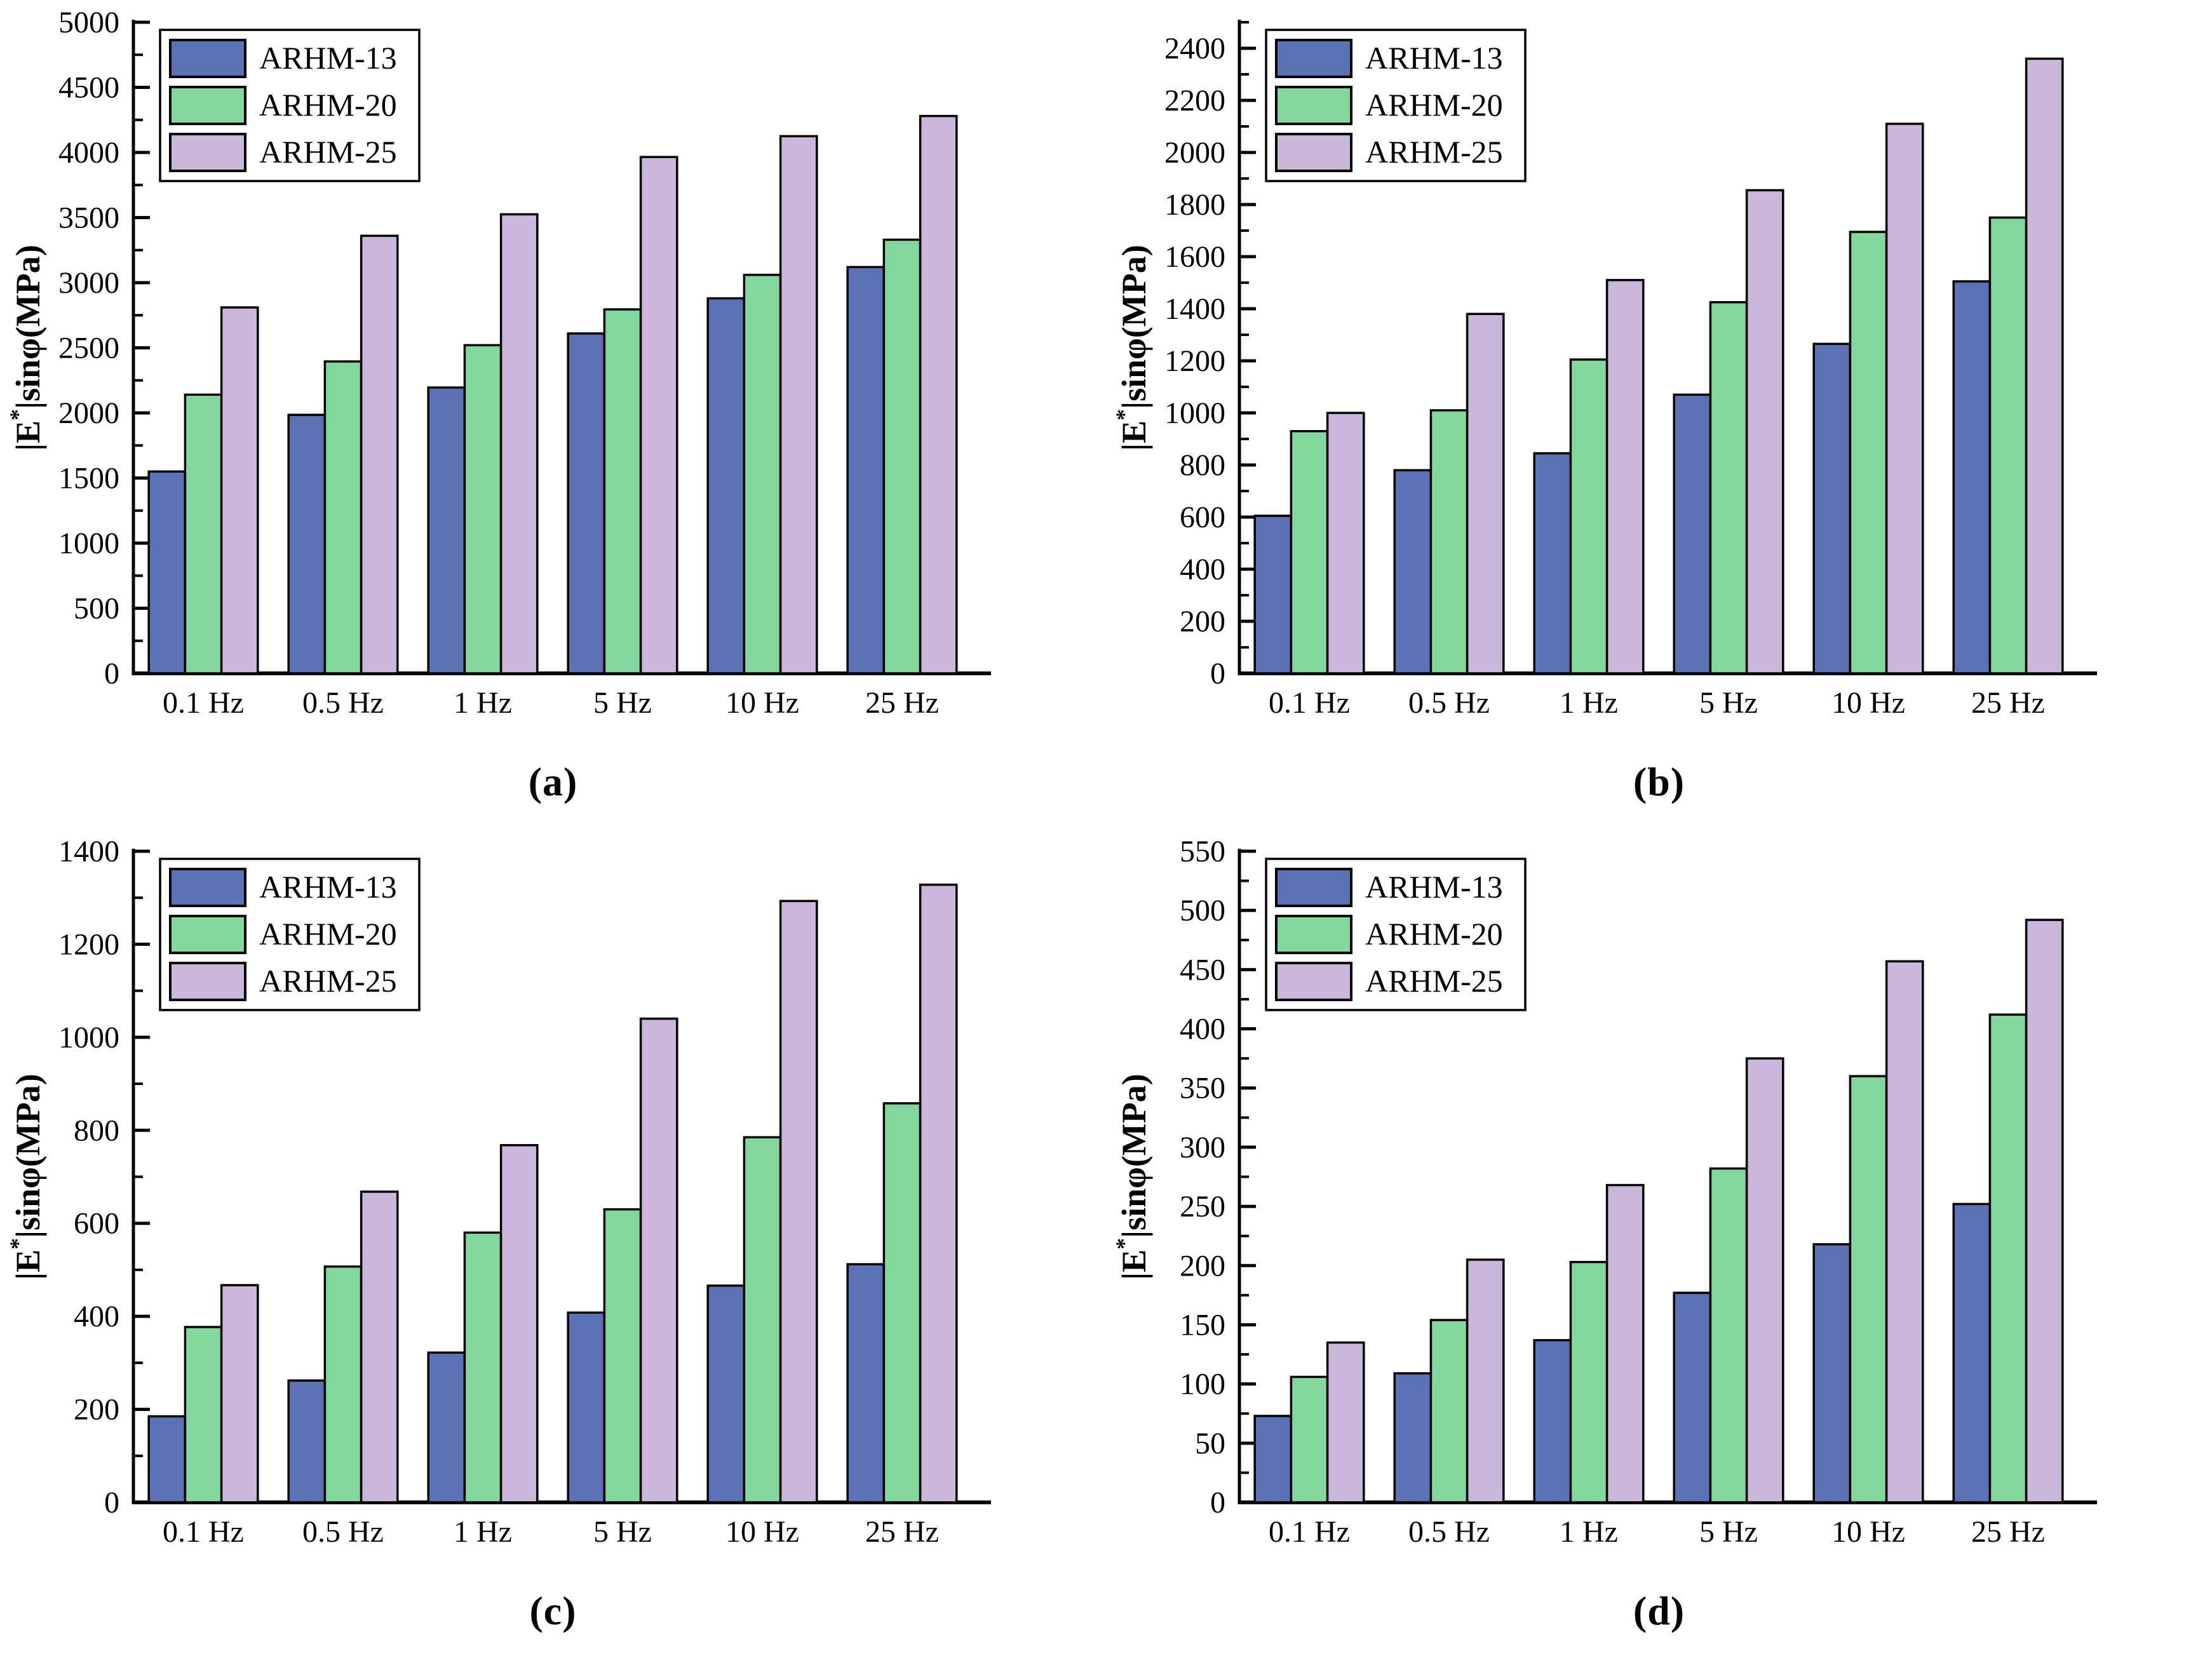 The height and width of the screenshot is (1658, 2212). Describe the element at coordinates (1217, 674) in the screenshot. I see `y-tick-label: 0` at that location.